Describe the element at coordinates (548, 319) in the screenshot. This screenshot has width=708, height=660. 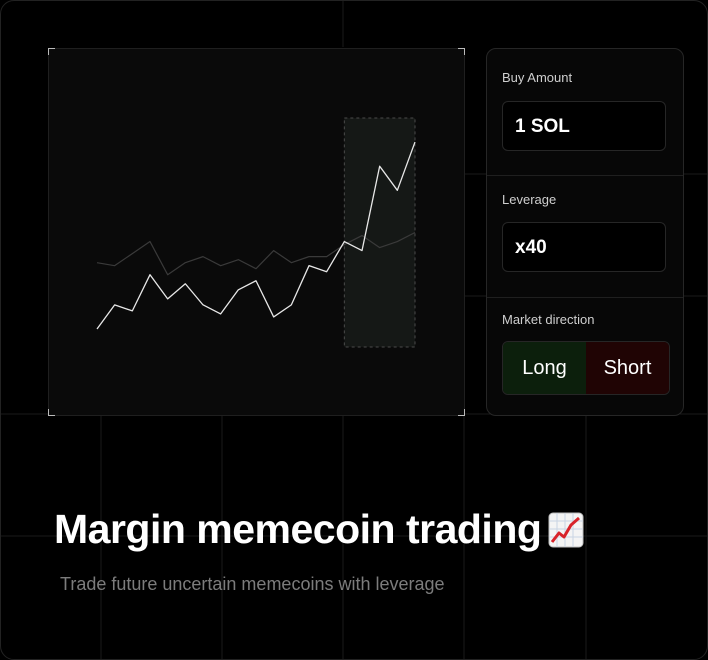
I see `market-direction-label: Market direction` at that location.